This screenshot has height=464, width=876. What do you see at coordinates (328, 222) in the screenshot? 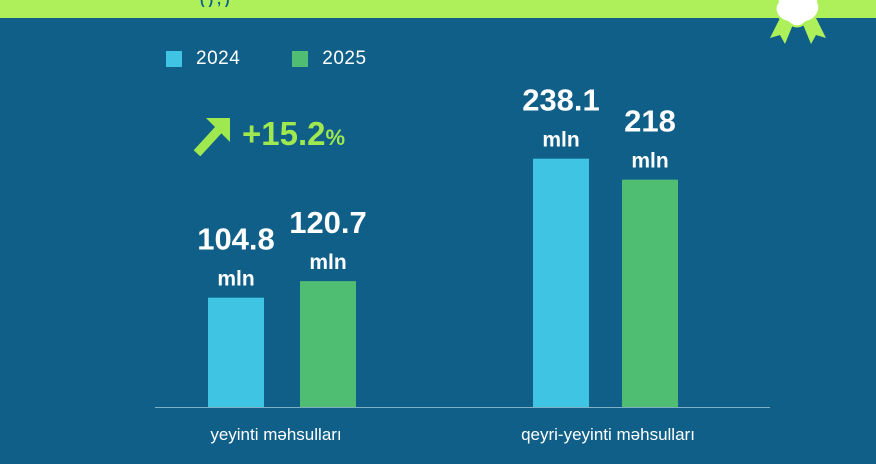
I see `data-label-2025-1: 120.7` at bounding box center [328, 222].